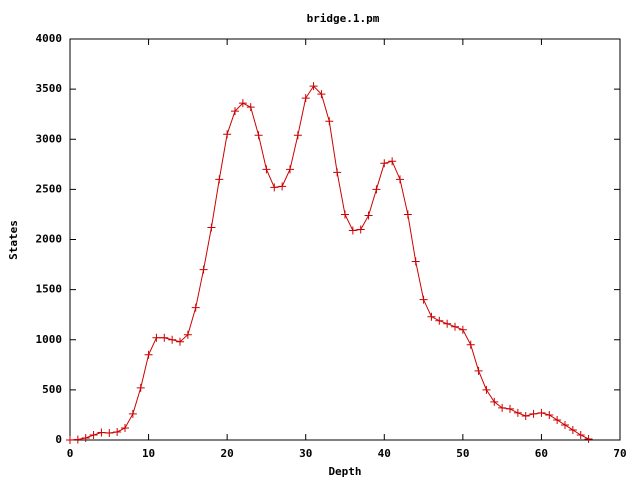 Image resolution: width=640 pixels, height=480 pixels. Describe the element at coordinates (70, 453) in the screenshot. I see `x-tick-label: 0` at that location.